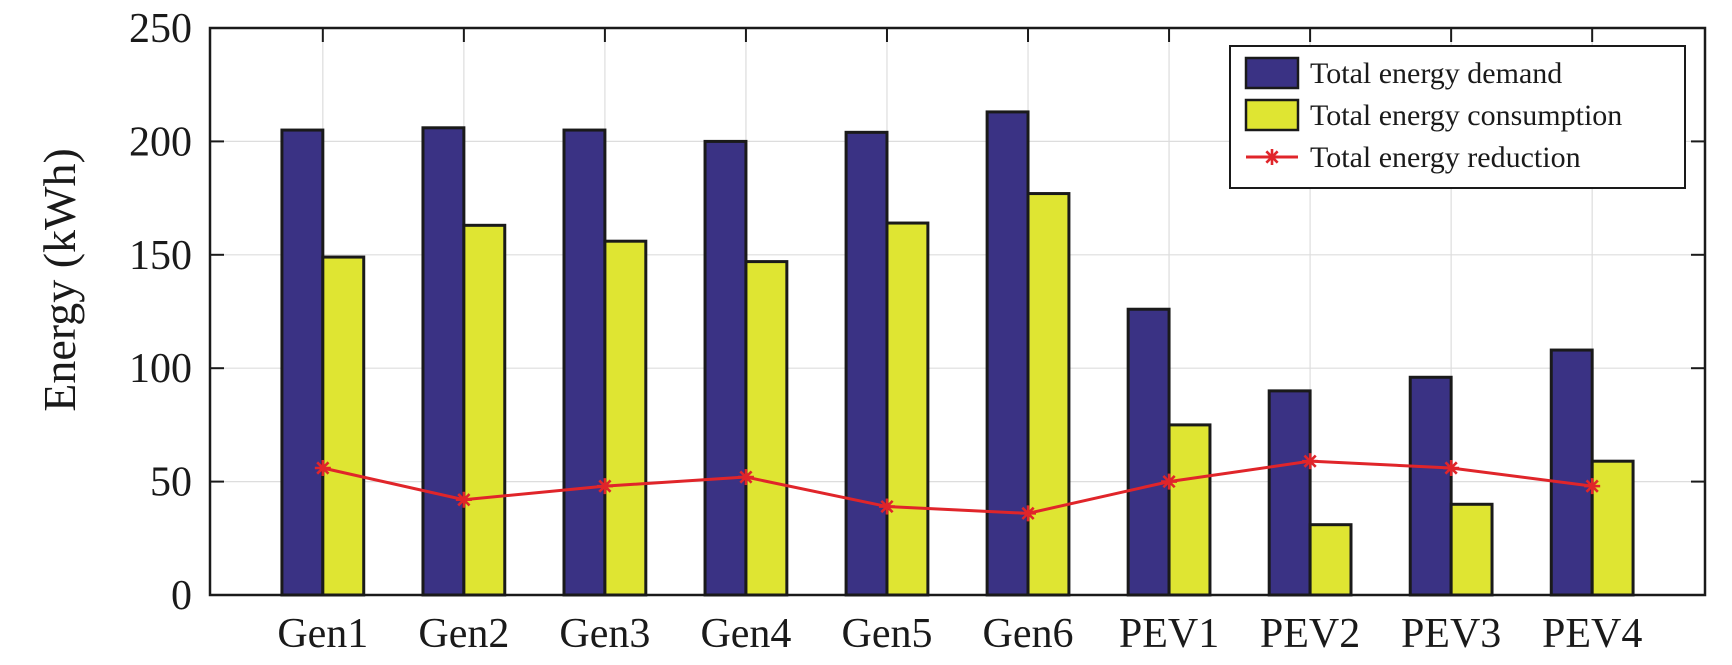  Describe the element at coordinates (181, 596) in the screenshot. I see `y-tick-label: 0` at that location.